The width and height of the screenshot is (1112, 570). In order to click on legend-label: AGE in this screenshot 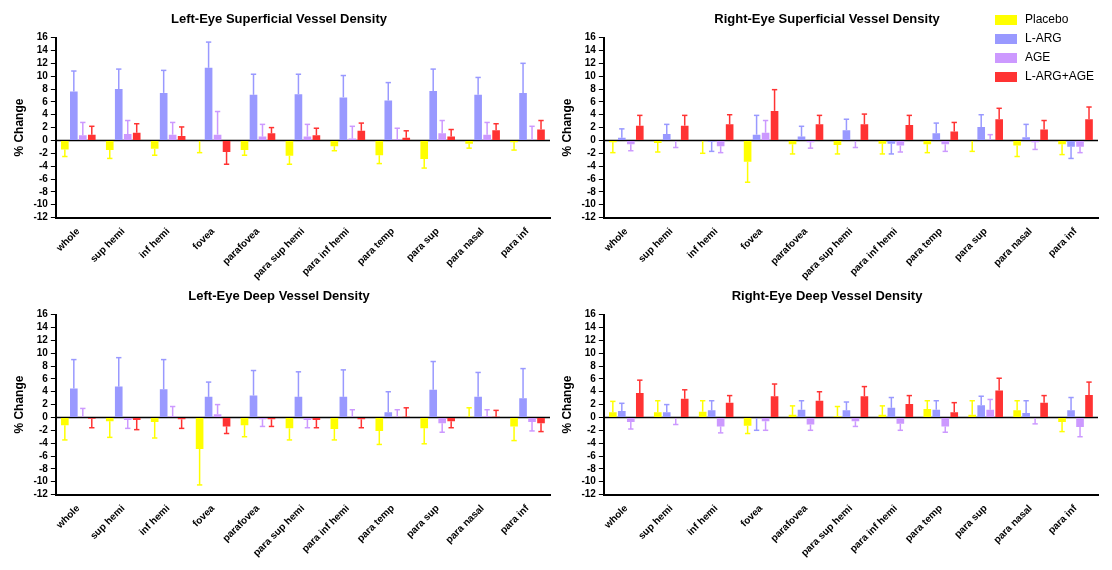, I will do `click(1037, 57)`.